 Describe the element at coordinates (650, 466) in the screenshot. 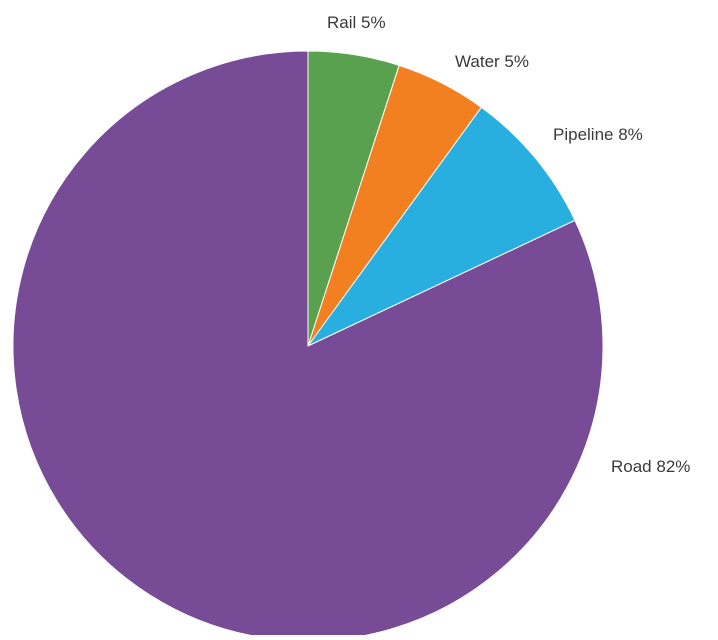

I see `slice-label-road: Road 82%` at that location.